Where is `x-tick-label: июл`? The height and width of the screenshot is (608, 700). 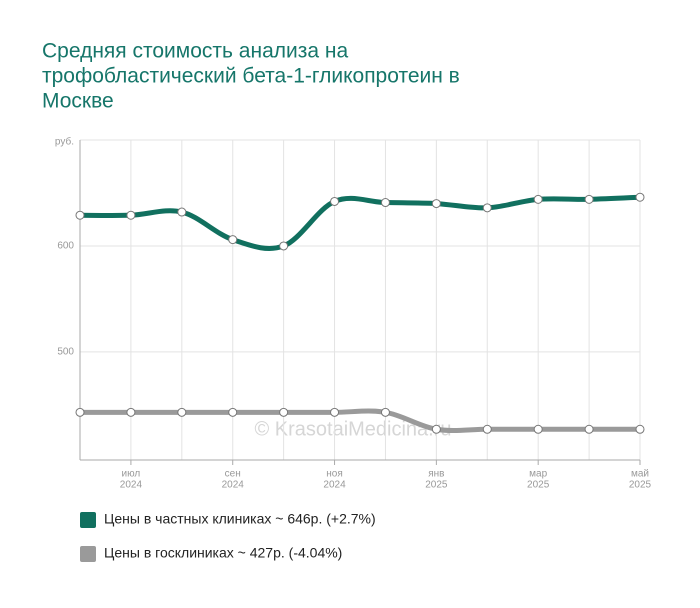
x-tick-label: июл is located at coordinates (131, 474).